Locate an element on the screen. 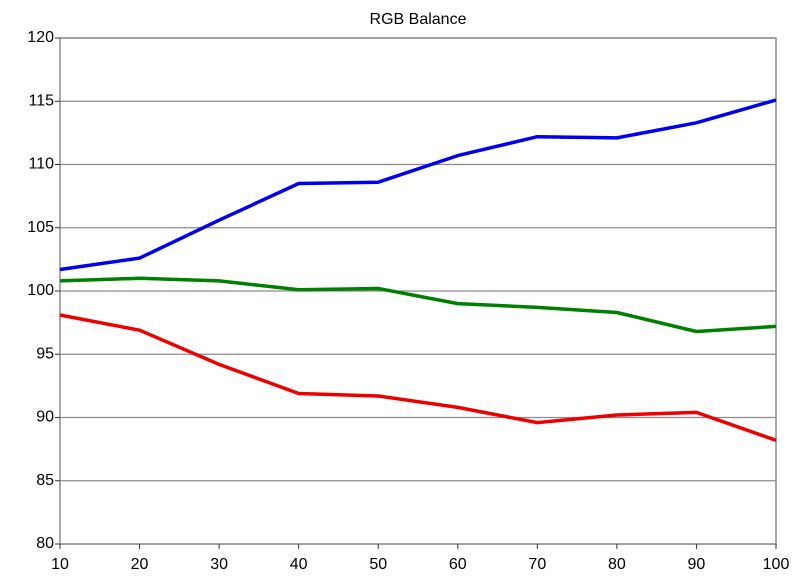  x-tick-label: 40 is located at coordinates (299, 564).